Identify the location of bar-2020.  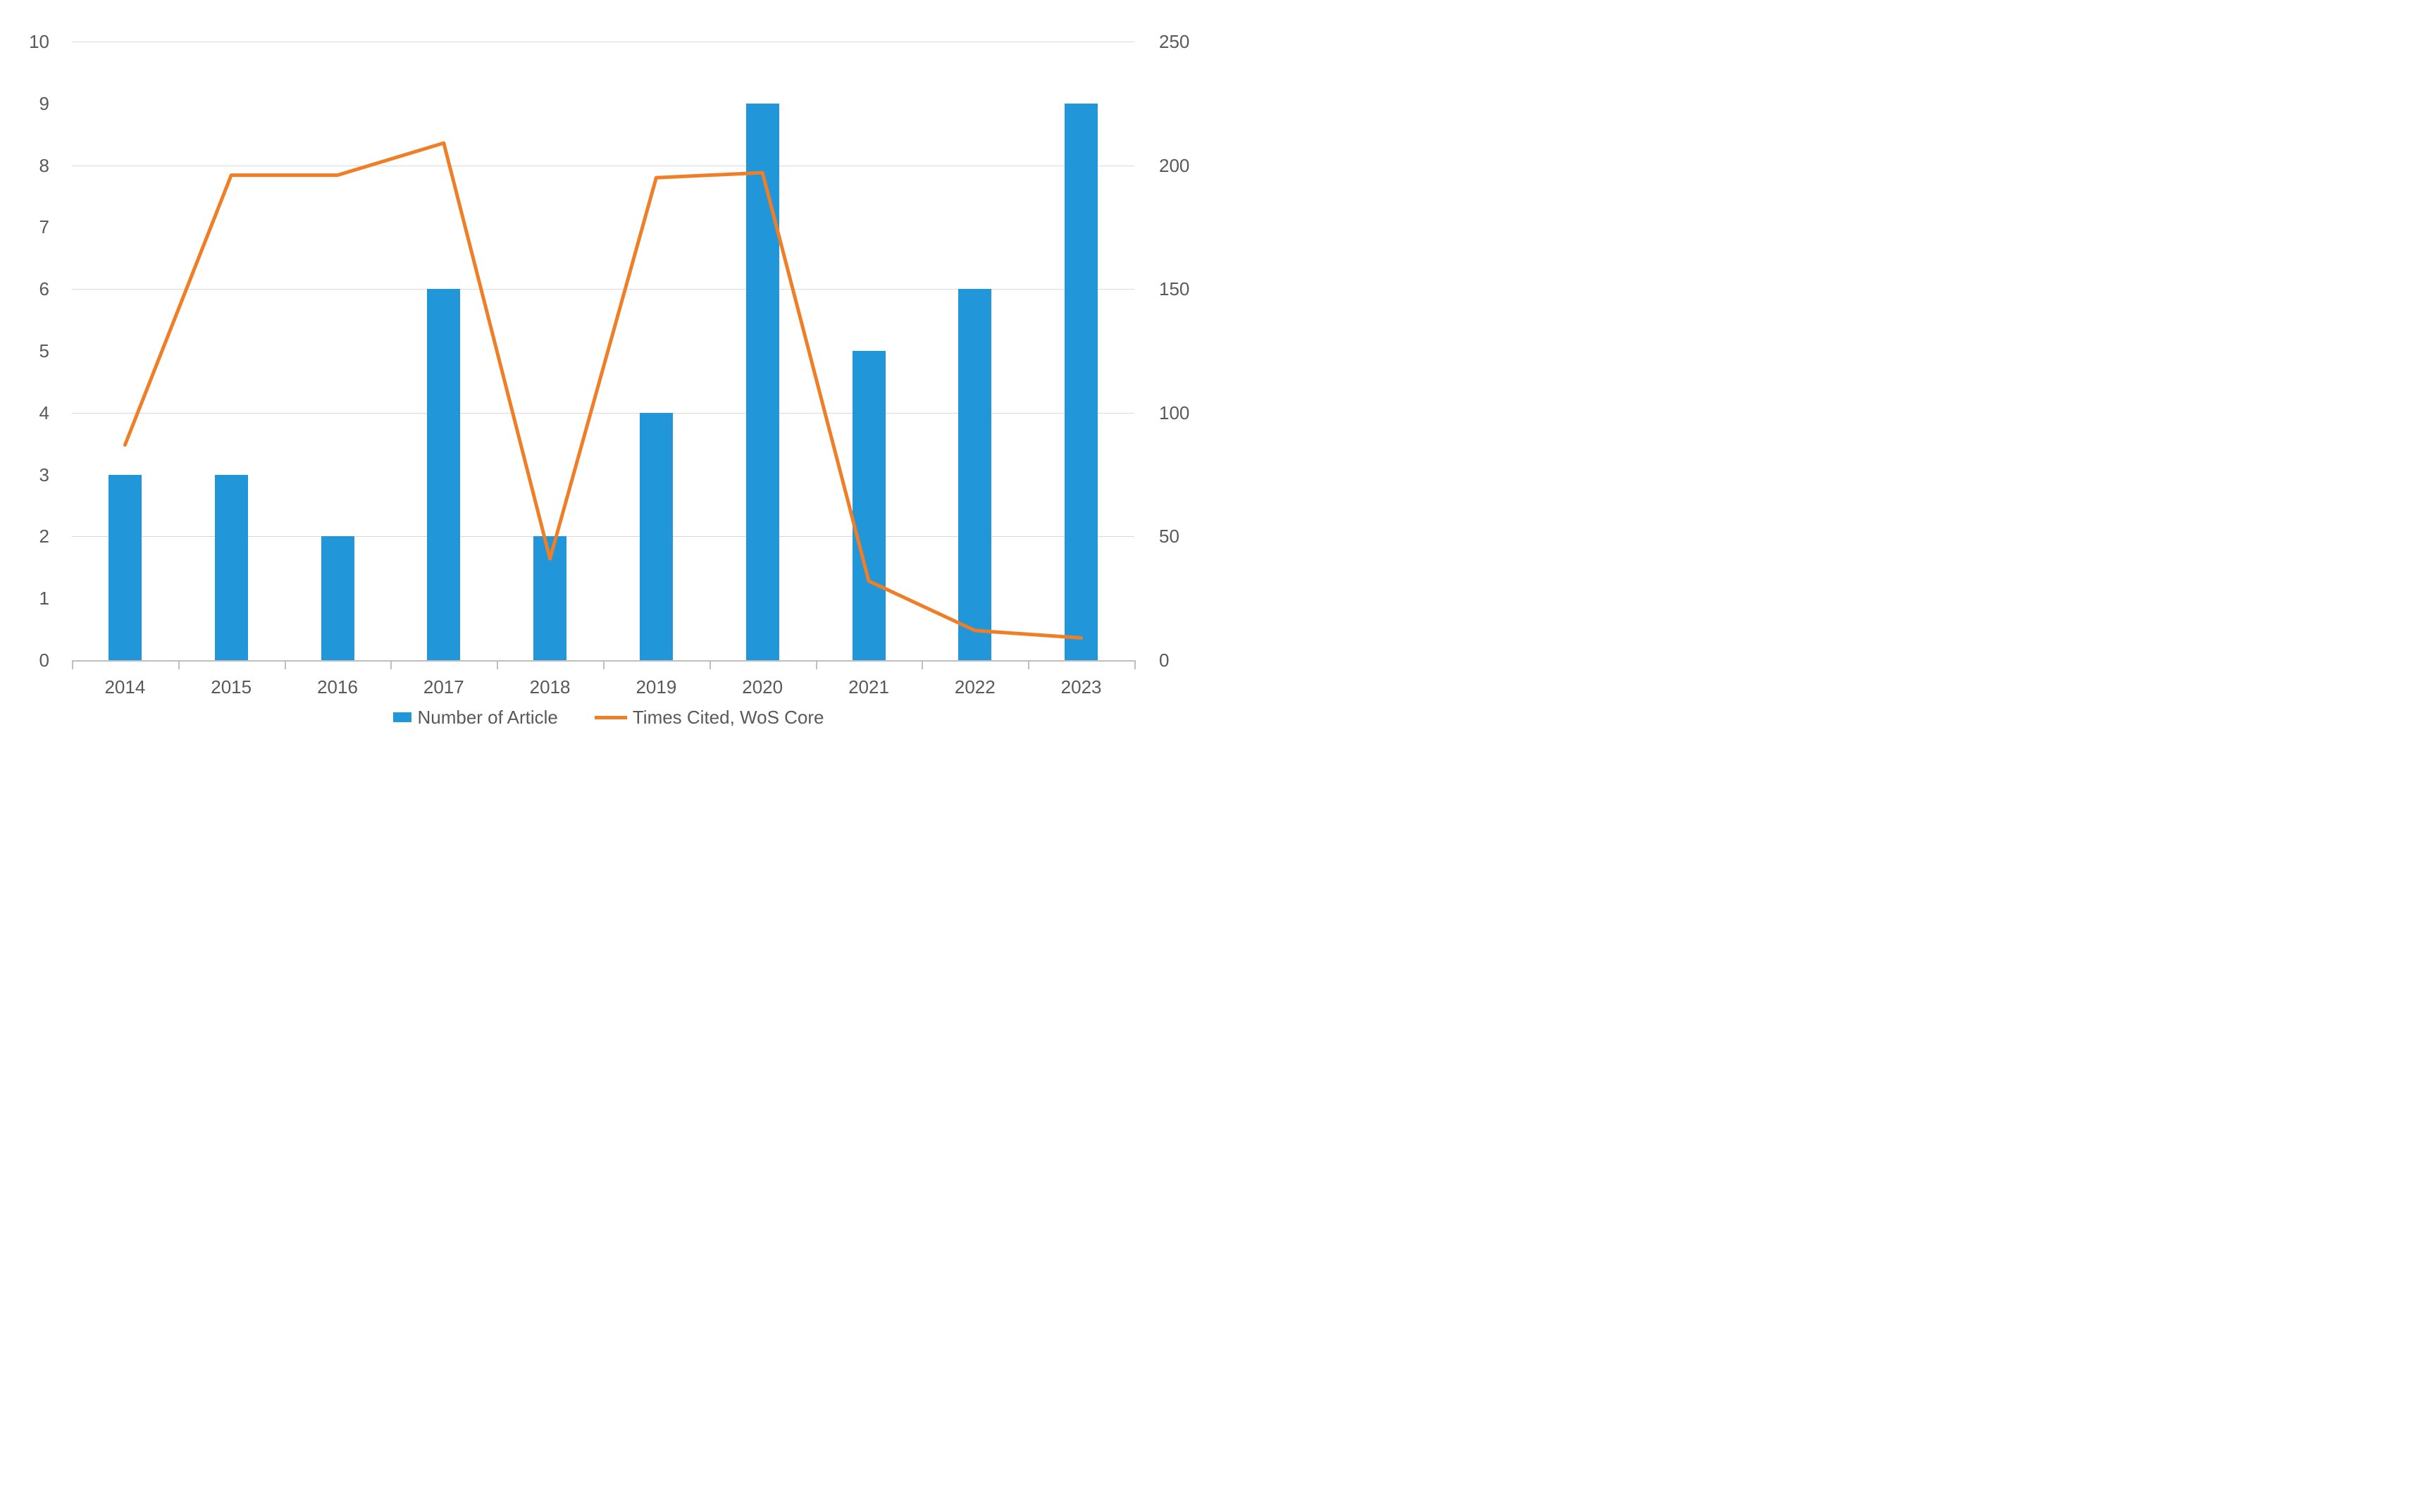
(762, 381).